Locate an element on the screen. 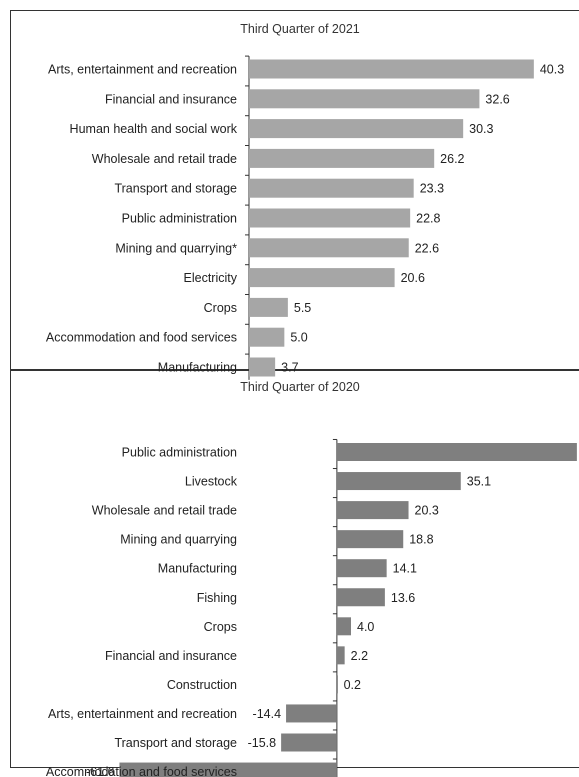 The width and height of the screenshot is (579, 777). value-label: 18.8 is located at coordinates (421, 540).